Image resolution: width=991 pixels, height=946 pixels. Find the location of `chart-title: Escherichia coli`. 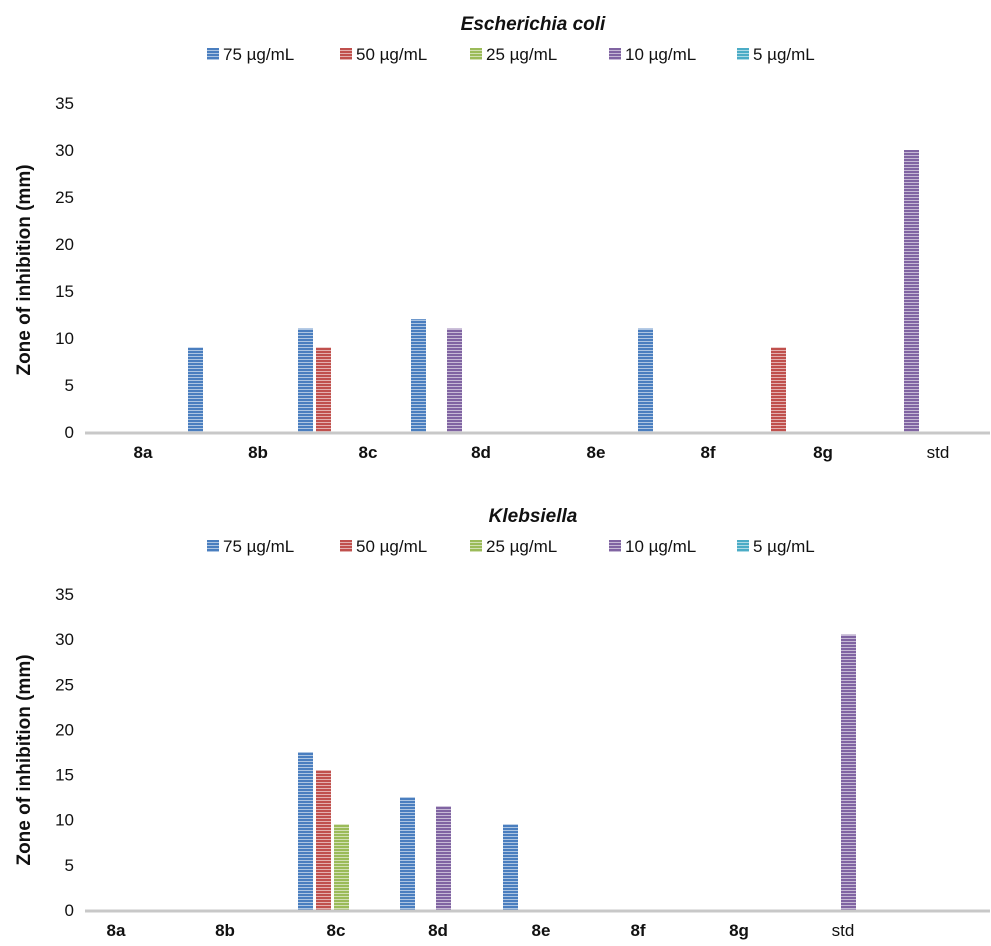

chart-title: Escherichia coli is located at coordinates (533, 24).